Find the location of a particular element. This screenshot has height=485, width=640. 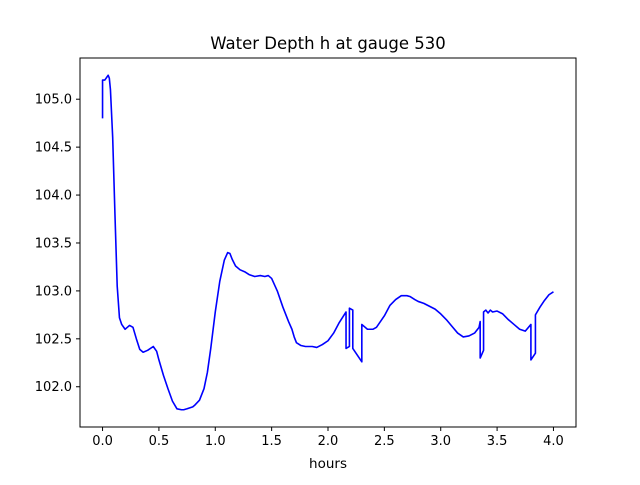

y-tick-label: 102.5 is located at coordinates (53, 339).